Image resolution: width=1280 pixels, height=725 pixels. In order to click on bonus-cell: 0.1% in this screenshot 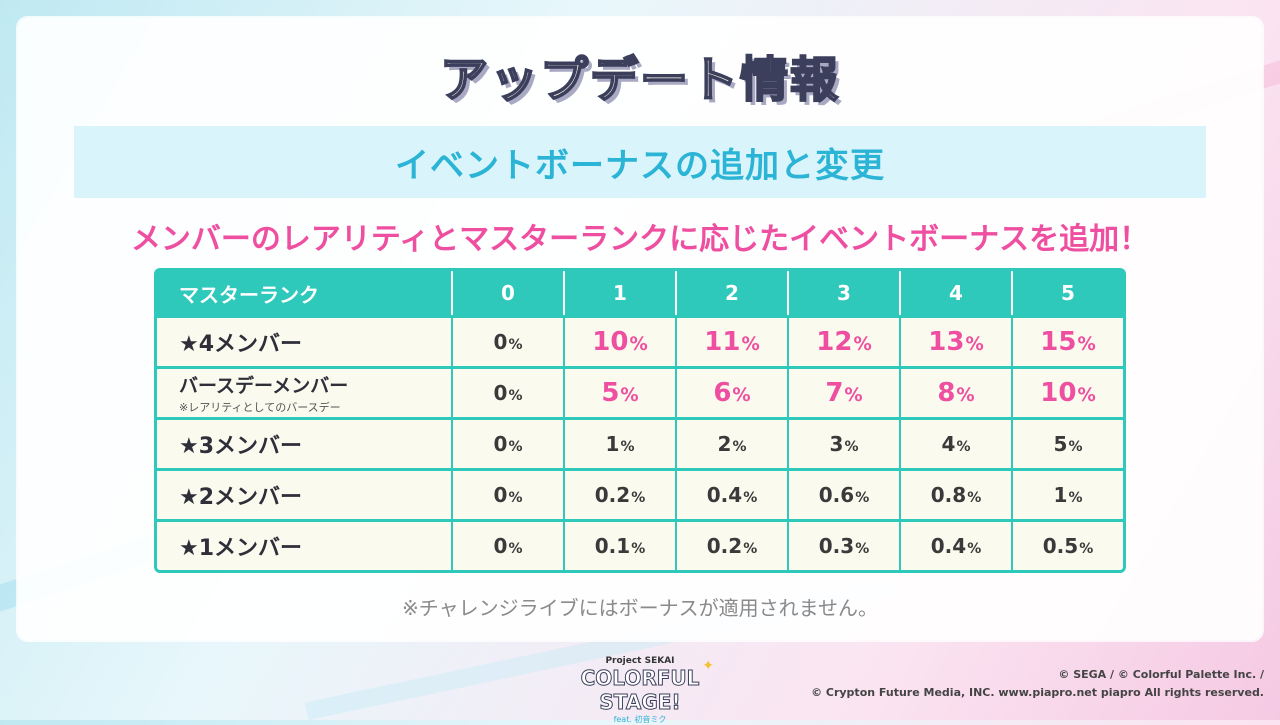, I will do `click(621, 544)`.